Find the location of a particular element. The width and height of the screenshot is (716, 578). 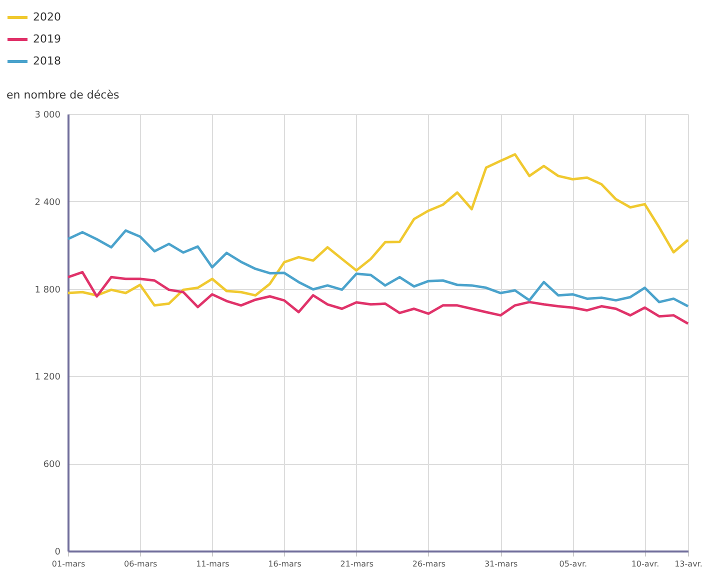

y-tick-label: 1 200 is located at coordinates (47, 377).